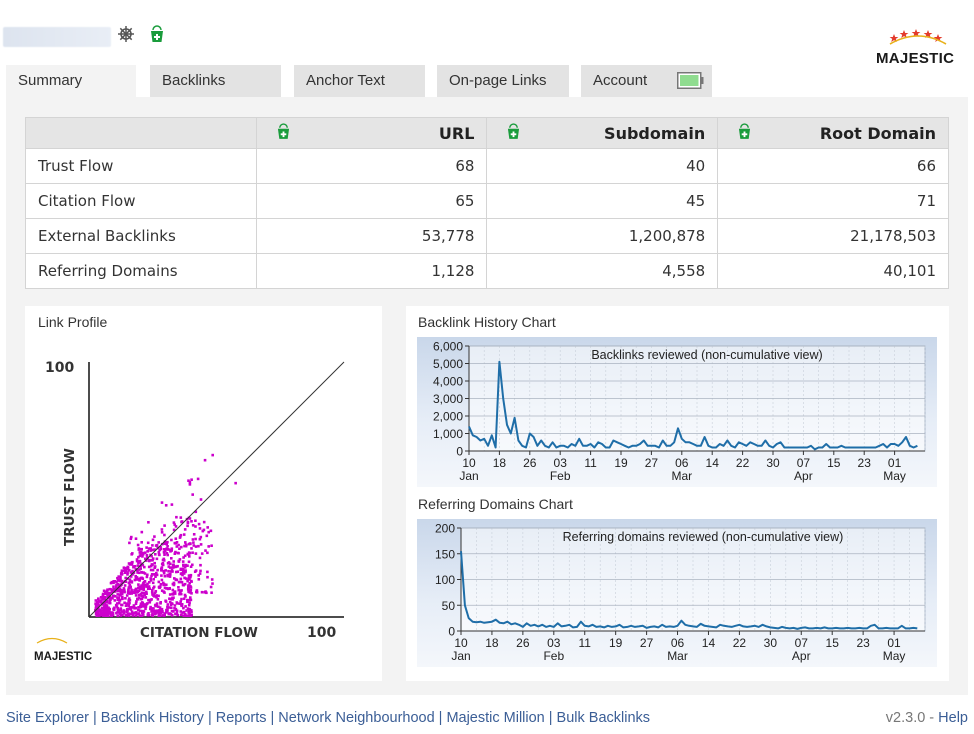 This screenshot has width=974, height=734. I want to click on cell-value: 71, so click(833, 201).